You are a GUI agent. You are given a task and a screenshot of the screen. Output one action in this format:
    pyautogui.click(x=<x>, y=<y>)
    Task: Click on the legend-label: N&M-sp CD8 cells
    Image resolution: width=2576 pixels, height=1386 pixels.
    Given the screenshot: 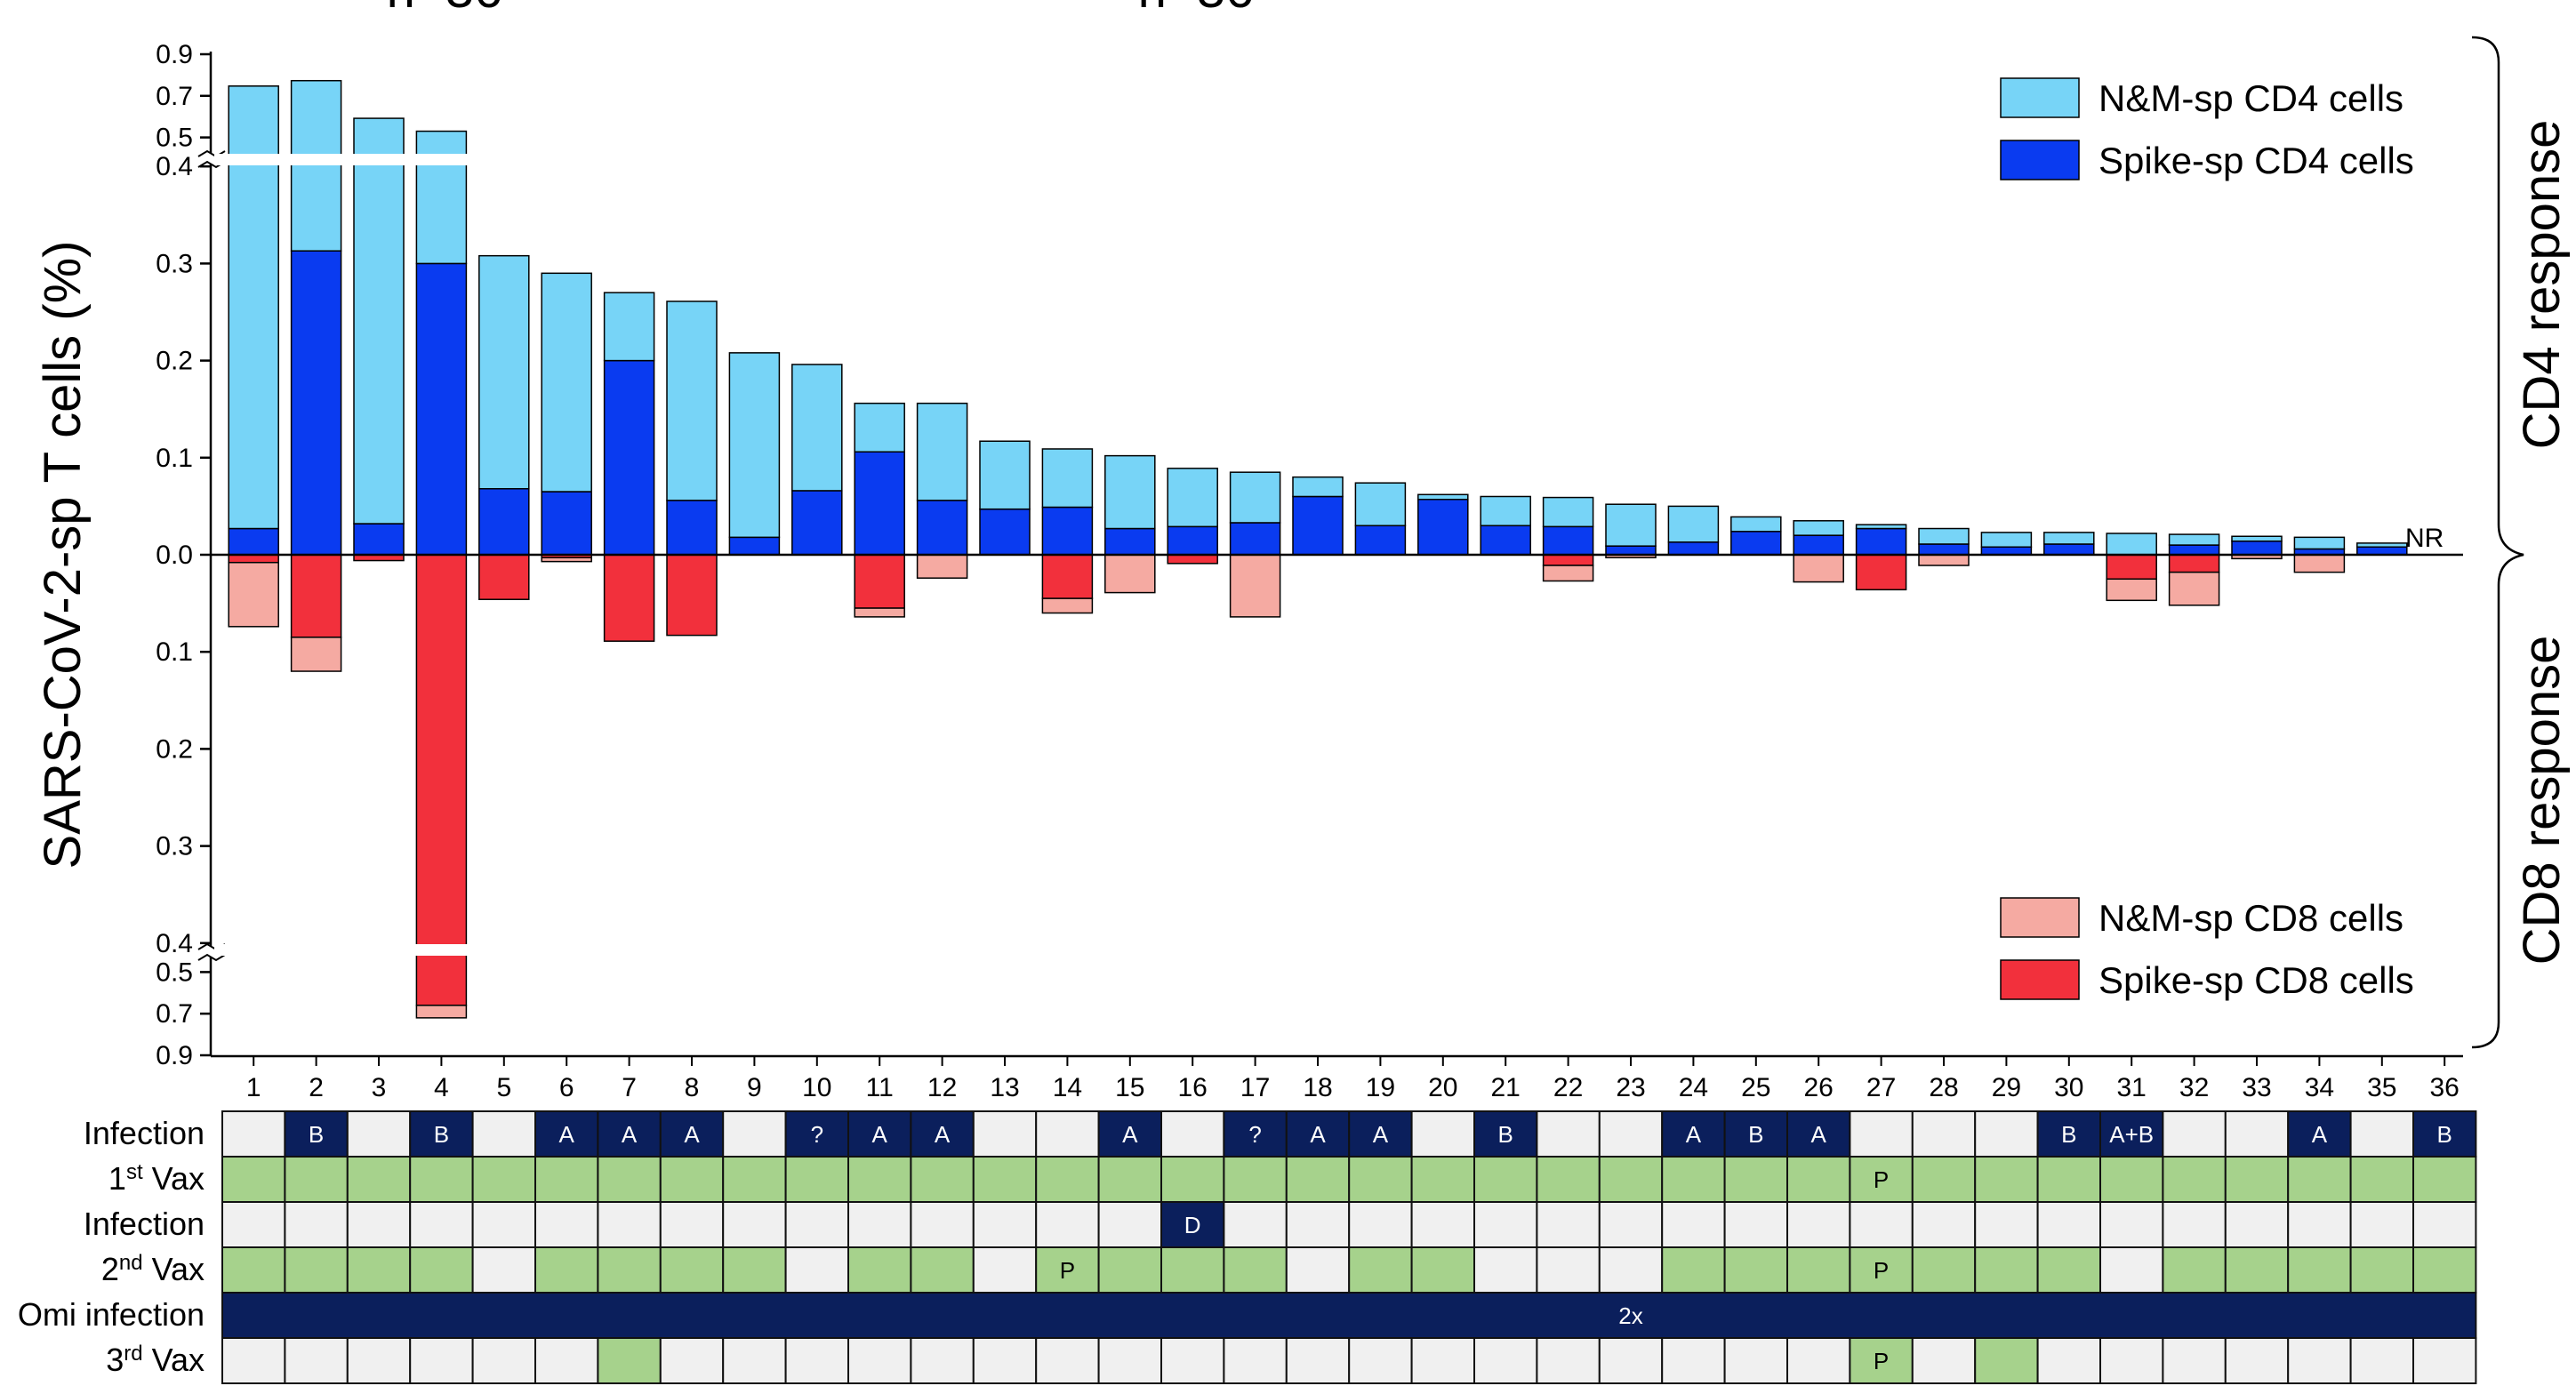 What is the action you would take?
    pyautogui.click(x=2251, y=918)
    